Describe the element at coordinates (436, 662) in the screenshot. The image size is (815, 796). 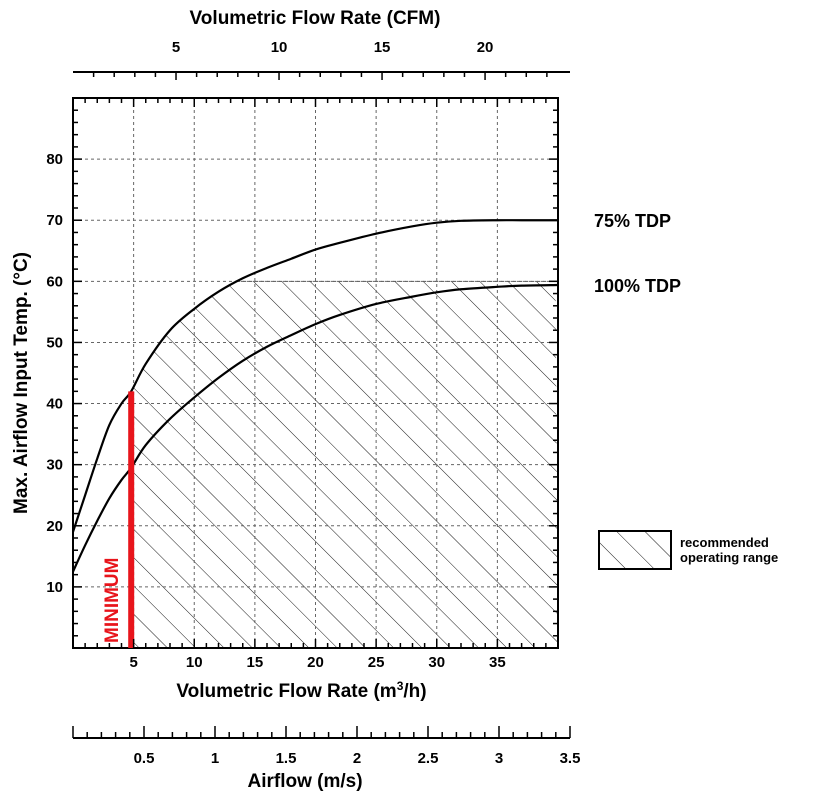
I see `x-tick-label: 30` at that location.